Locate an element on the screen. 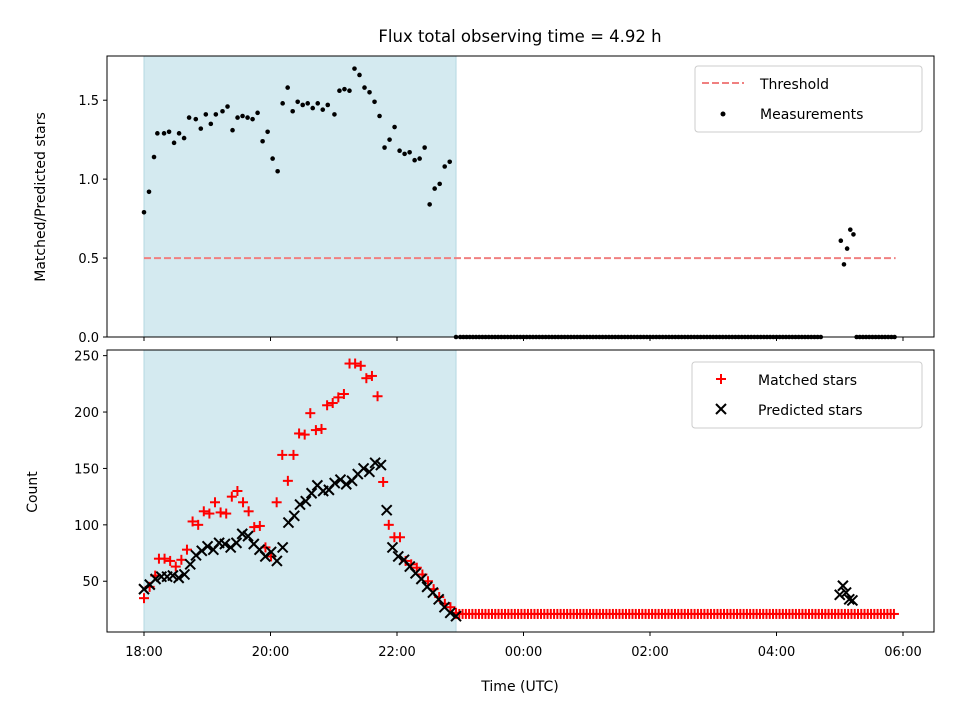  bottom-y-ticks: 50 100 150 200 250 is located at coordinates (90, 470).